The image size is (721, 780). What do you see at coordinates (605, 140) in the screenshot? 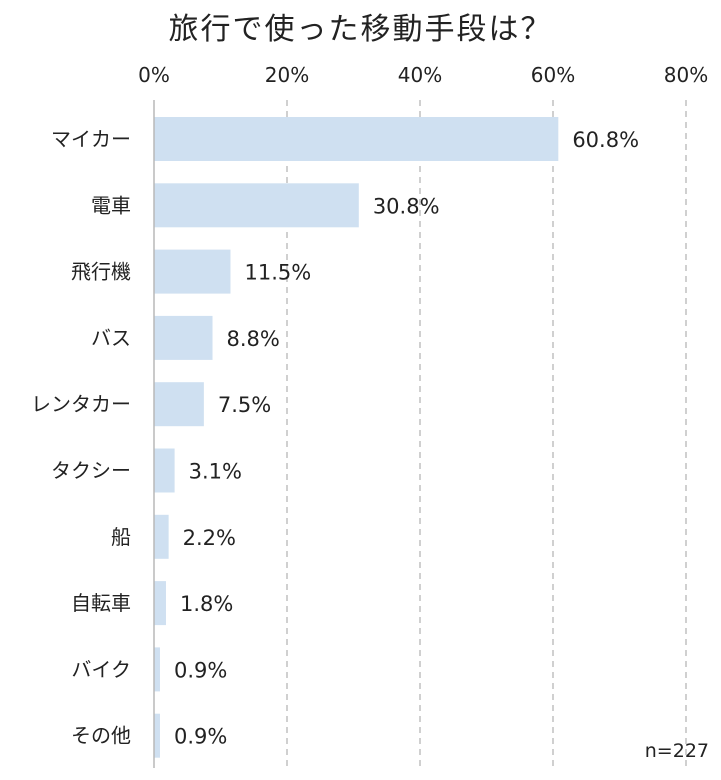
I see `data-label: 60.8%` at bounding box center [605, 140].